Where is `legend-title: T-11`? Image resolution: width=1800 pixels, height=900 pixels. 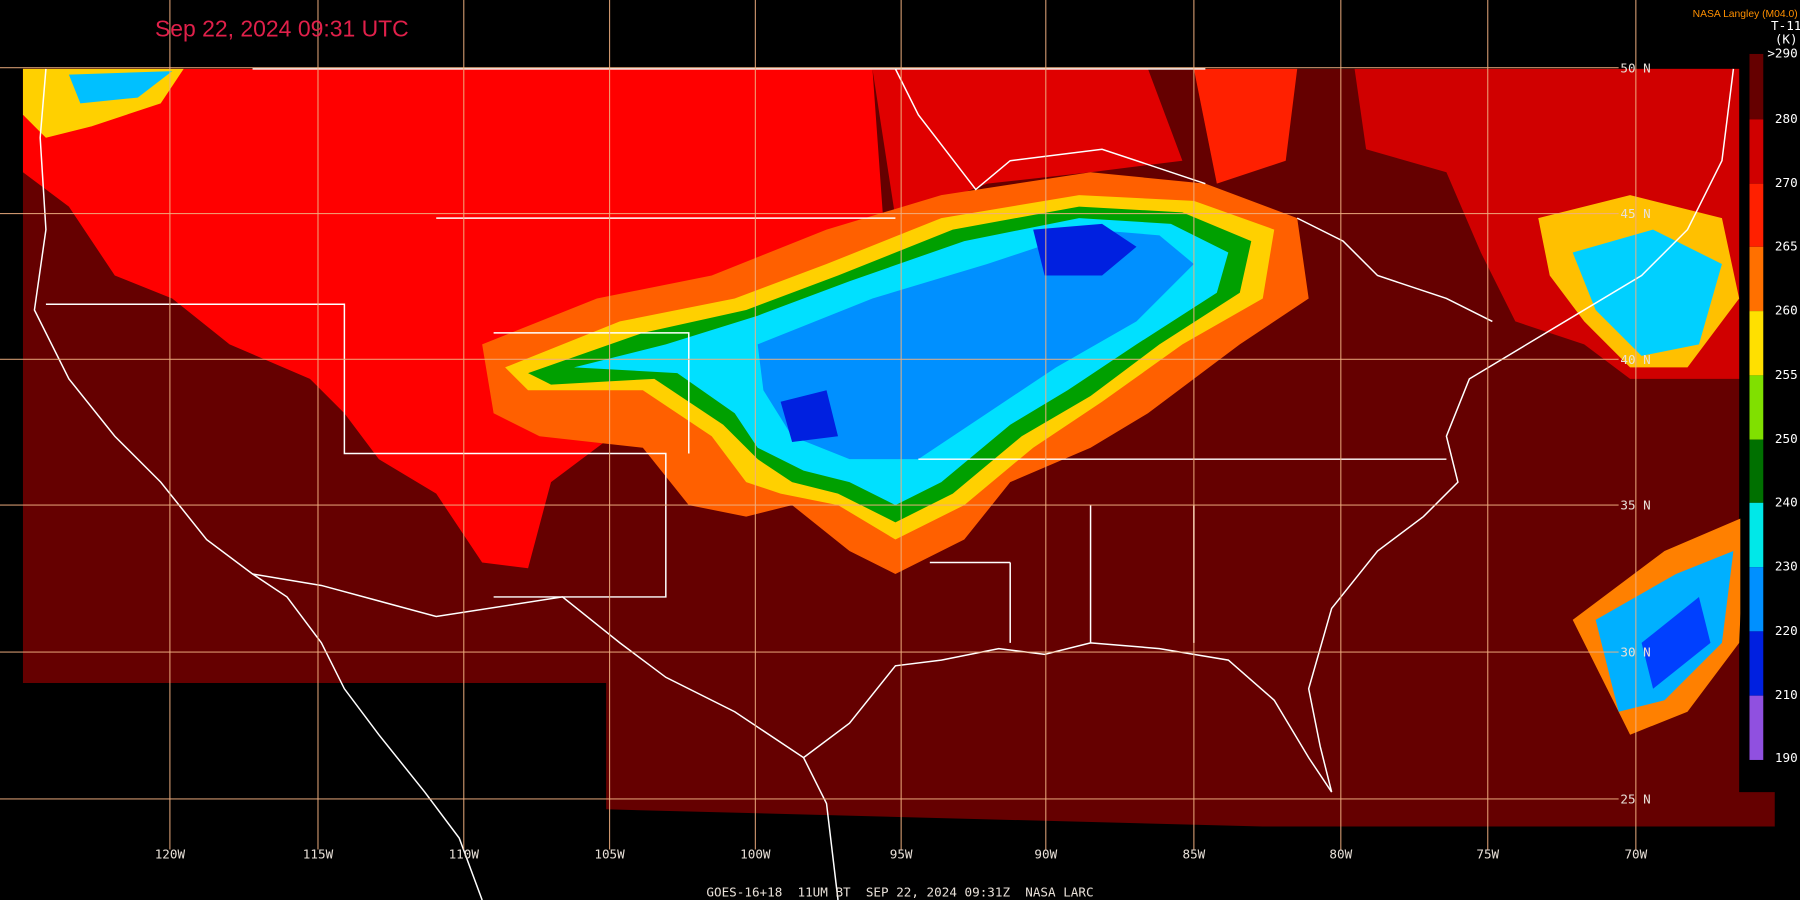
legend-title: T-11 is located at coordinates (1785, 25).